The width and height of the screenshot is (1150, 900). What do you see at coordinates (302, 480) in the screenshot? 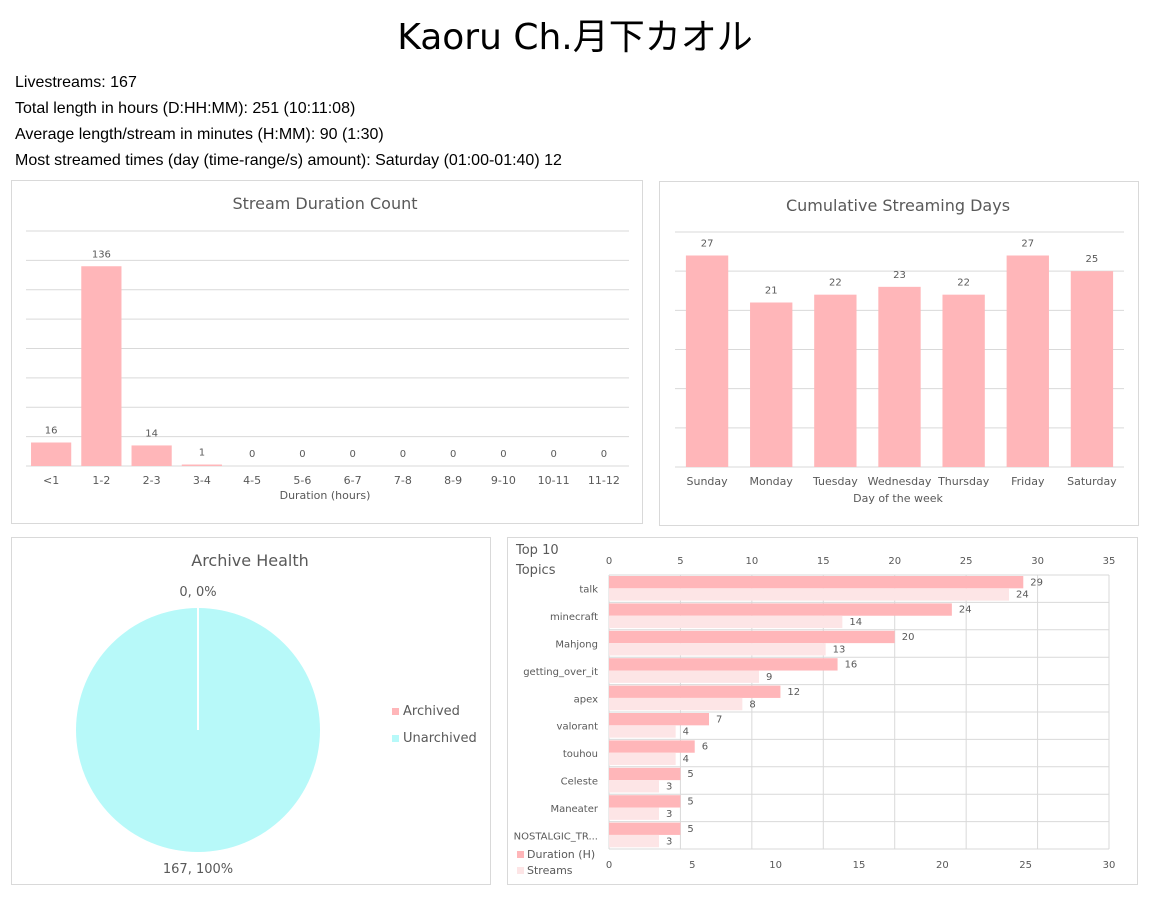
I see `x-tick-label: 5-6` at bounding box center [302, 480].